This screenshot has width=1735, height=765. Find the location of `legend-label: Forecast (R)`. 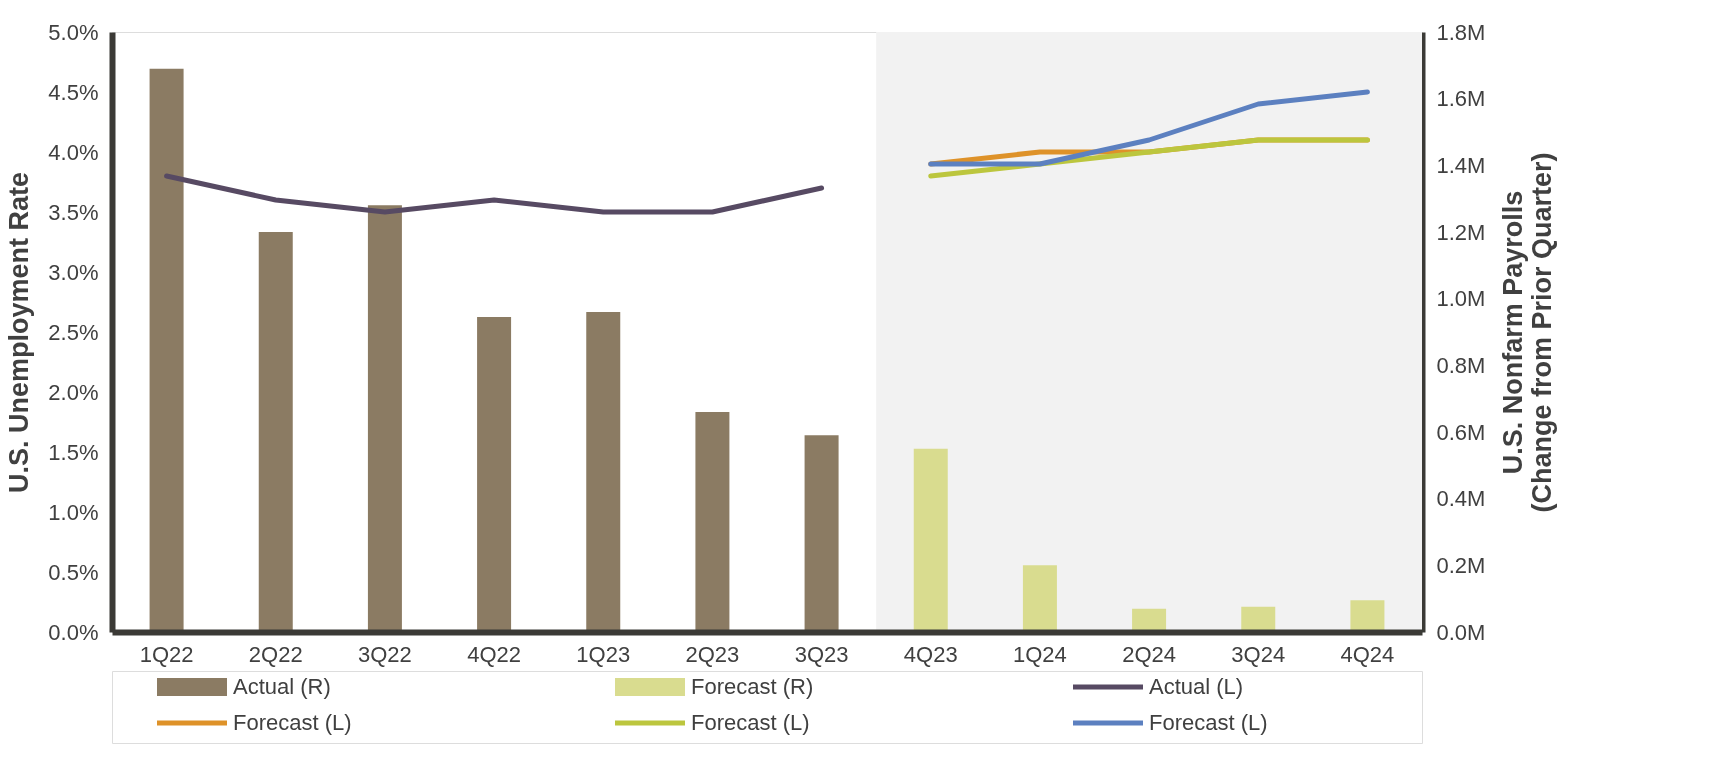

legend-label: Forecast (R) is located at coordinates (752, 686).